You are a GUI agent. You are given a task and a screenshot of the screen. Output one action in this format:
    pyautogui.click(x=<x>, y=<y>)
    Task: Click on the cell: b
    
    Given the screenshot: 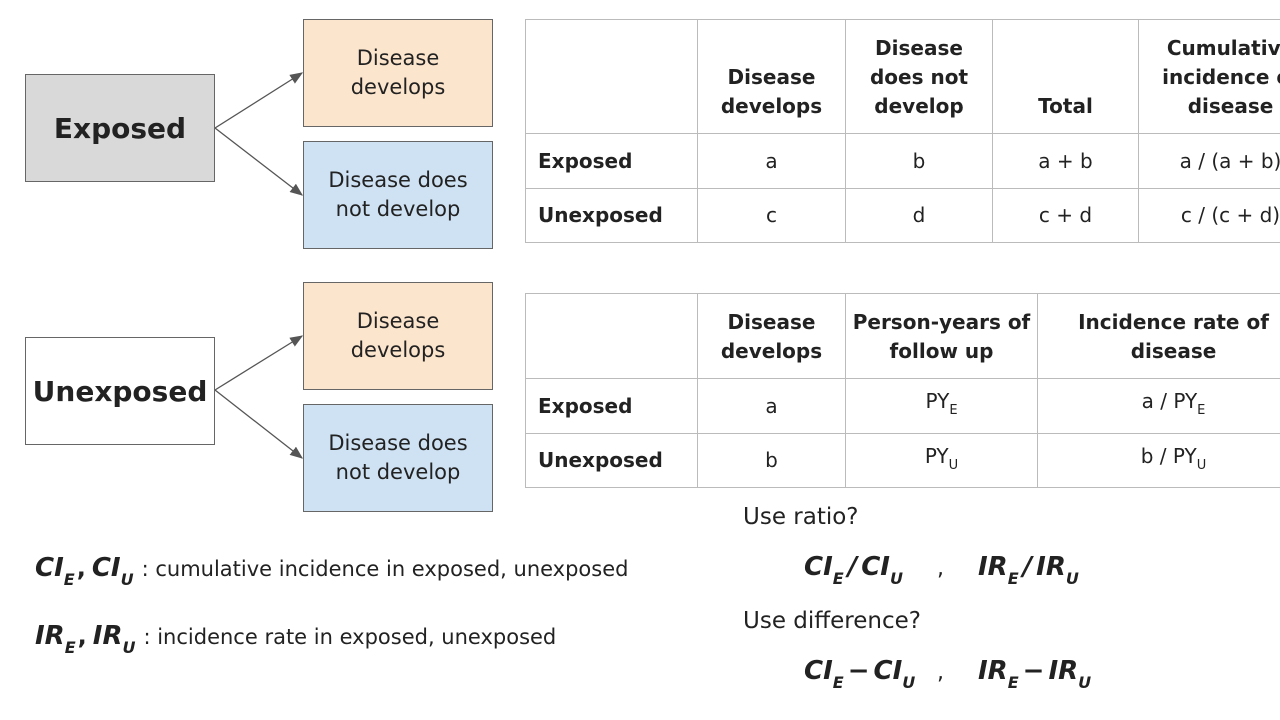 What is the action you would take?
    pyautogui.click(x=771, y=460)
    